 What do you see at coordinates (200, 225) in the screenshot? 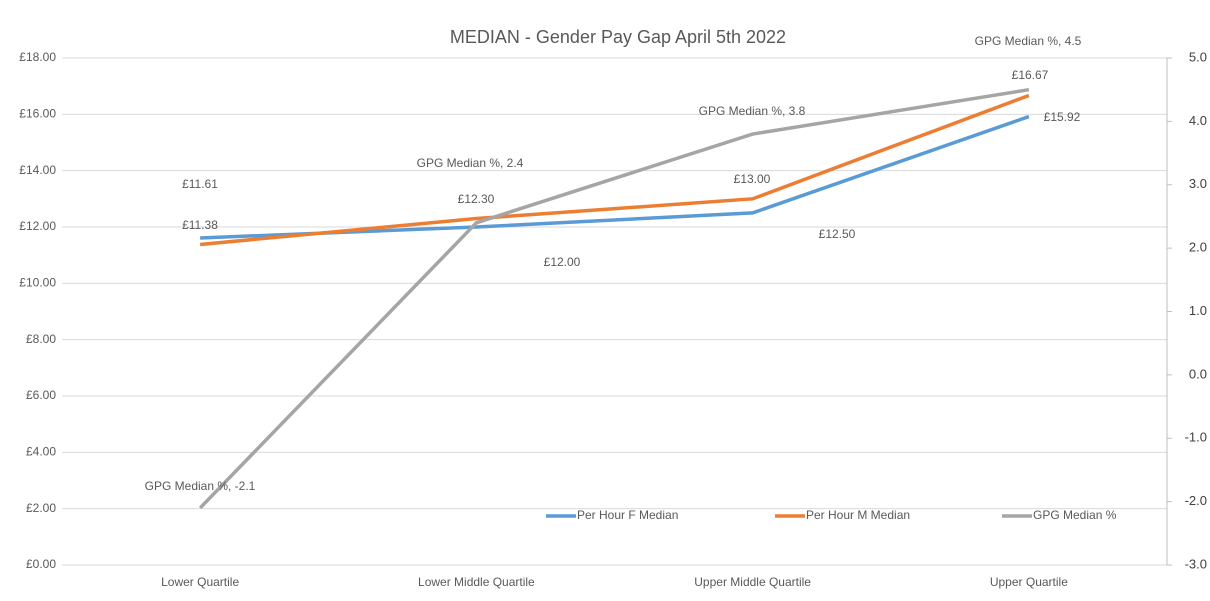
I see `data-label: £11.38` at bounding box center [200, 225].